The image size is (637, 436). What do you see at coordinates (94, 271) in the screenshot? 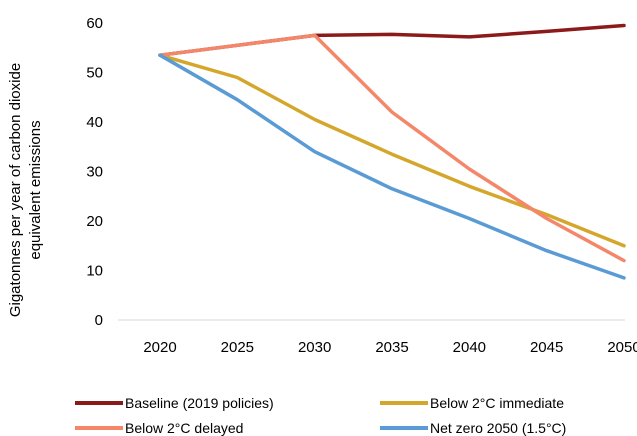
I see `y-tick-label: 10` at bounding box center [94, 271].